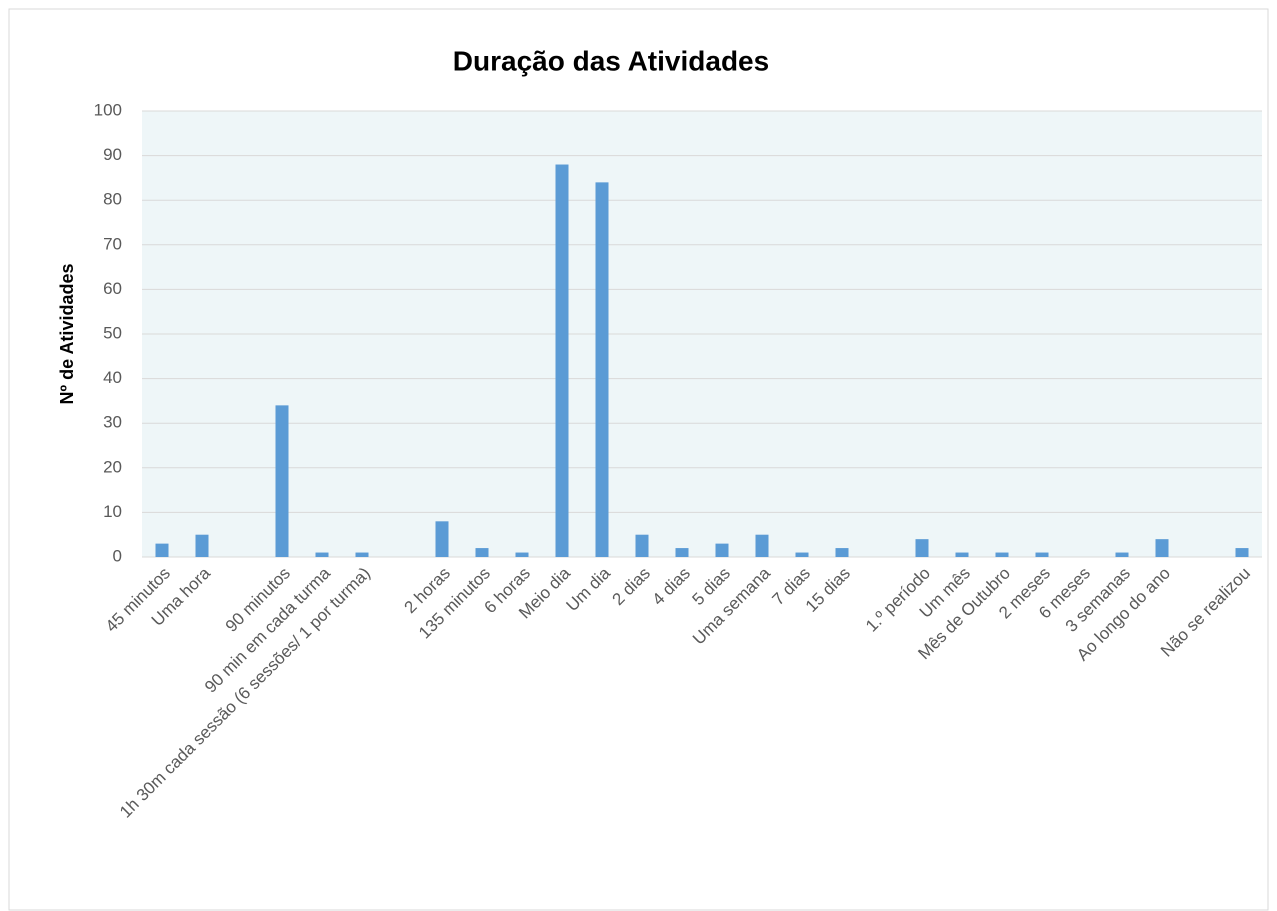 The image size is (1277, 911). I want to click on y-tick-label: 60, so click(112, 288).